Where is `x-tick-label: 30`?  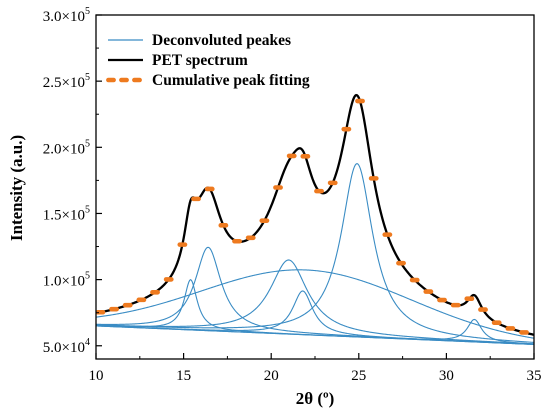 x-tick-label: 30 is located at coordinates (446, 376).